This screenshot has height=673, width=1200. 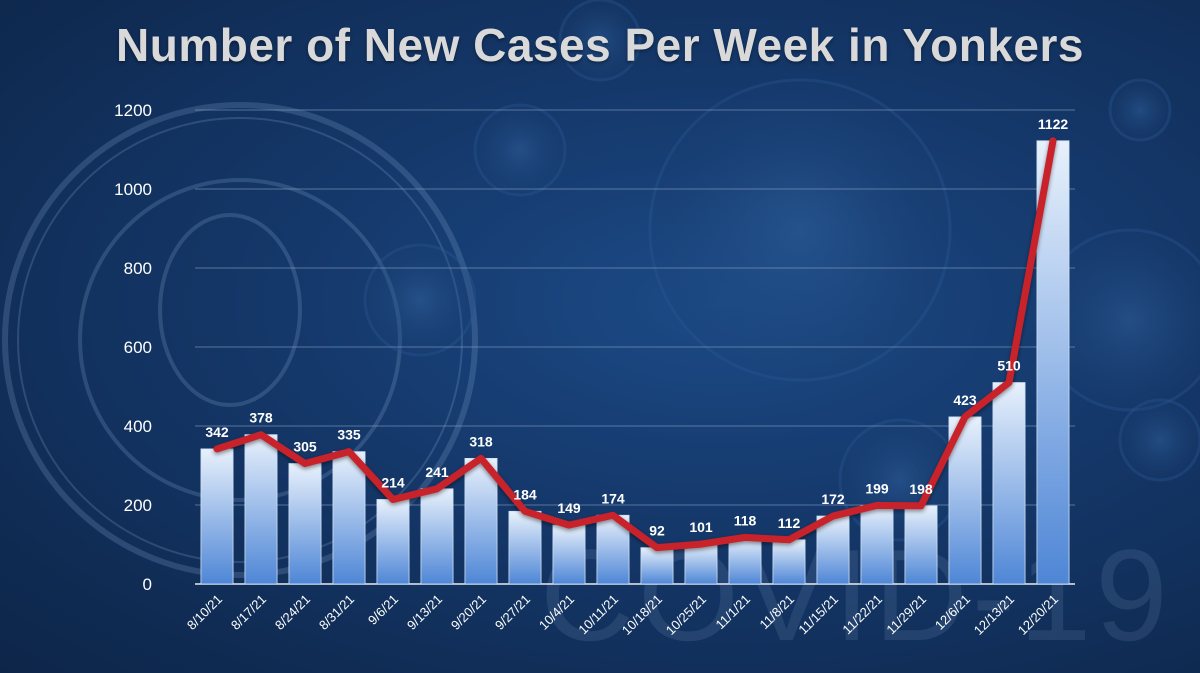 What do you see at coordinates (733, 612) in the screenshot?
I see `x-tick-label: 11/1/21` at bounding box center [733, 612].